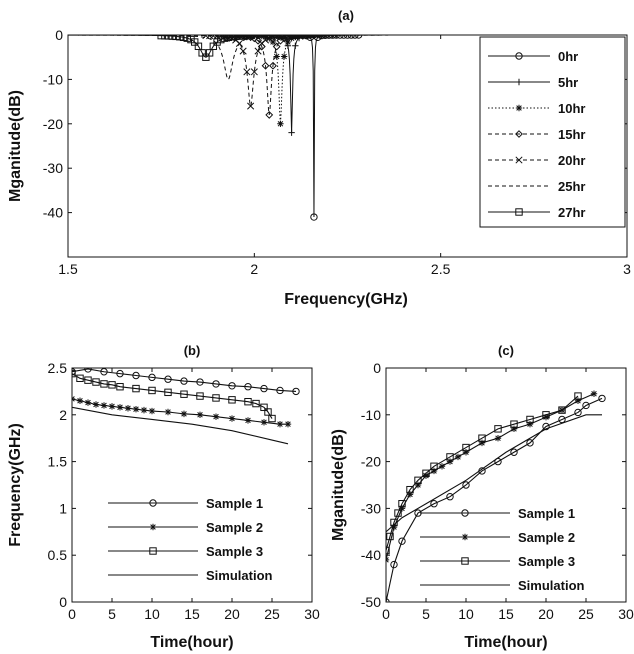 This screenshot has height=654, width=634. I want to click on panel-c-xtick-label: 5, so click(426, 614).